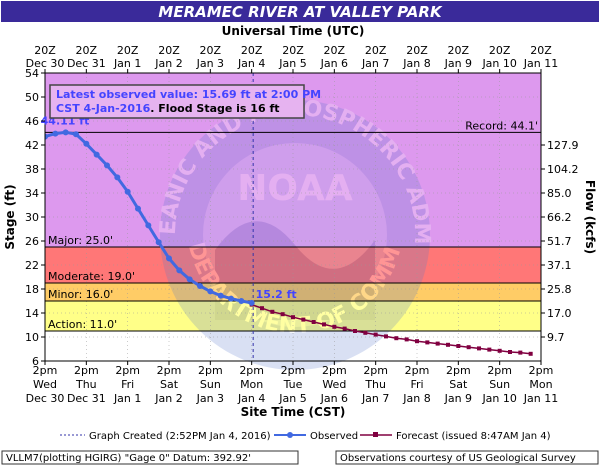 This screenshot has height=465, width=600. What do you see at coordinates (501, 125) in the screenshot?
I see `record-label: Record: 44.1'` at bounding box center [501, 125].